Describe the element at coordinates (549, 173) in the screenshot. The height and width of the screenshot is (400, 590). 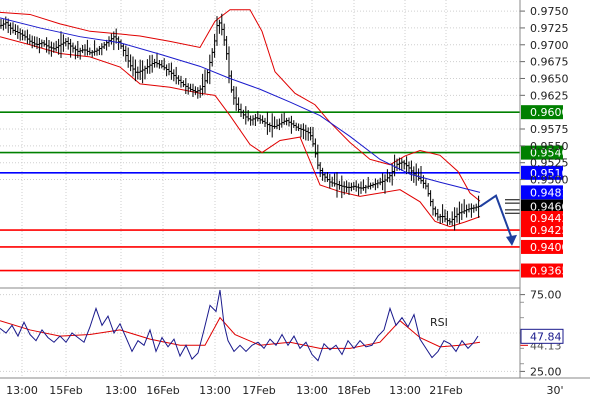
I see `level-tag-label: 0.9510` at that location.